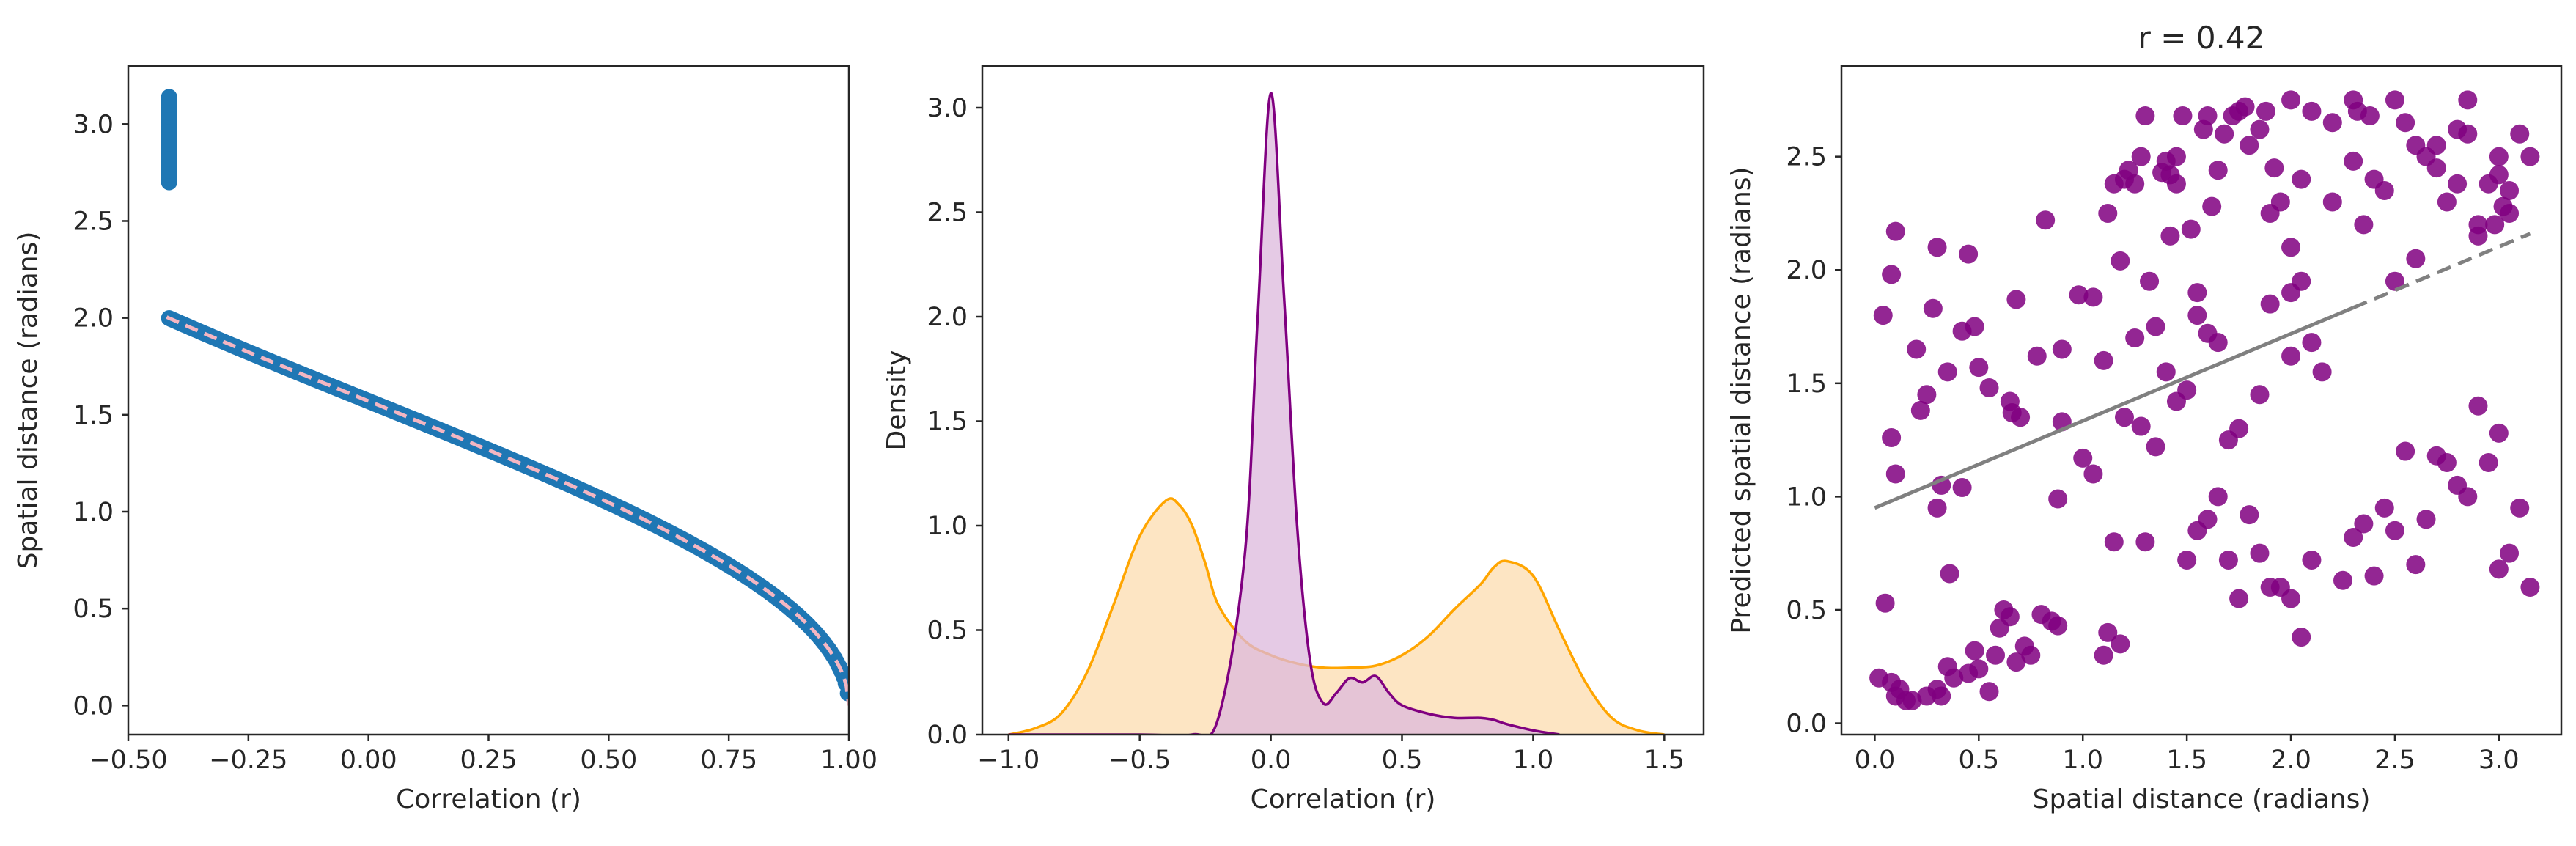 This screenshot has height=846, width=2576. What do you see at coordinates (2499, 761) in the screenshot?
I see `x-tick-label: 3.0` at bounding box center [2499, 761].